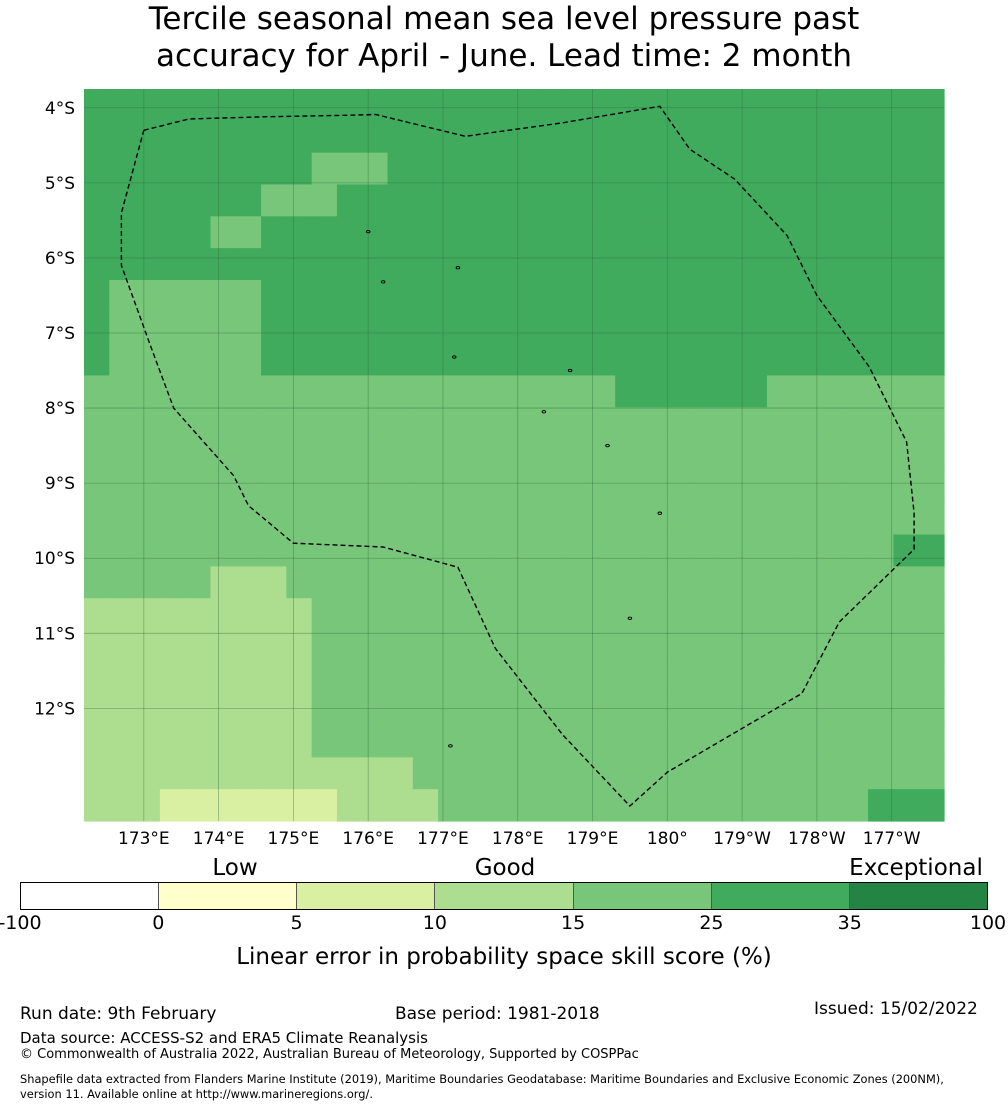  Describe the element at coordinates (988, 923) in the screenshot. I see `colorbar-tick-label: 100` at that location.